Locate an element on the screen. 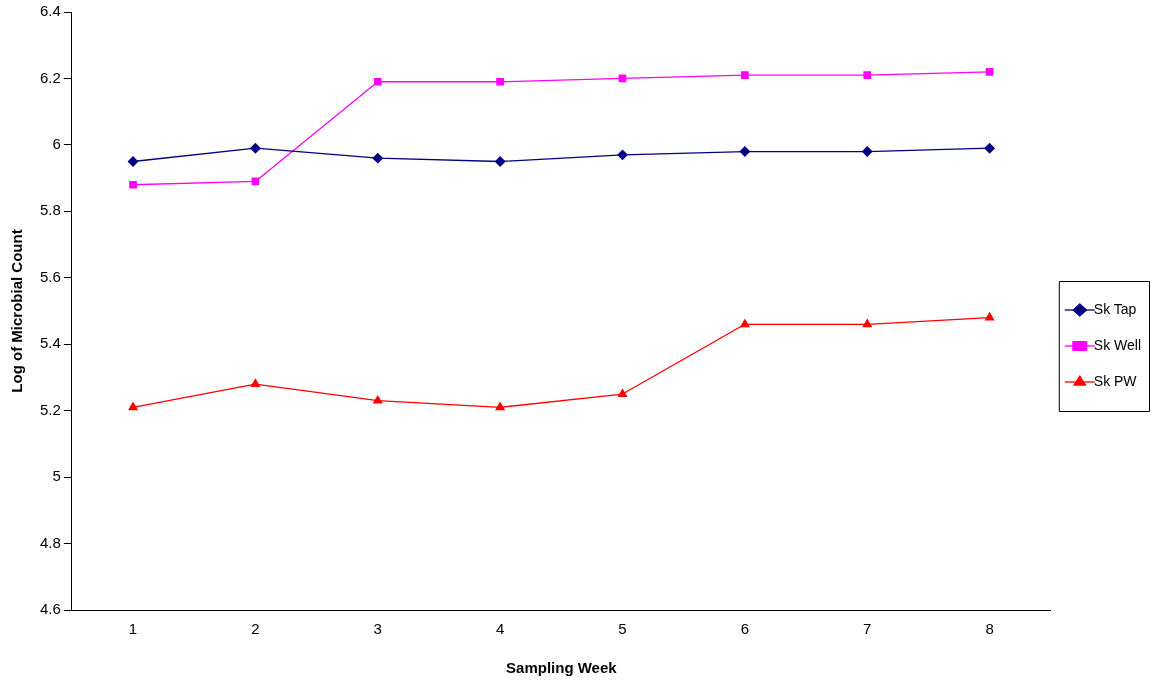  y-tick-label: 6.2 is located at coordinates (50, 77).